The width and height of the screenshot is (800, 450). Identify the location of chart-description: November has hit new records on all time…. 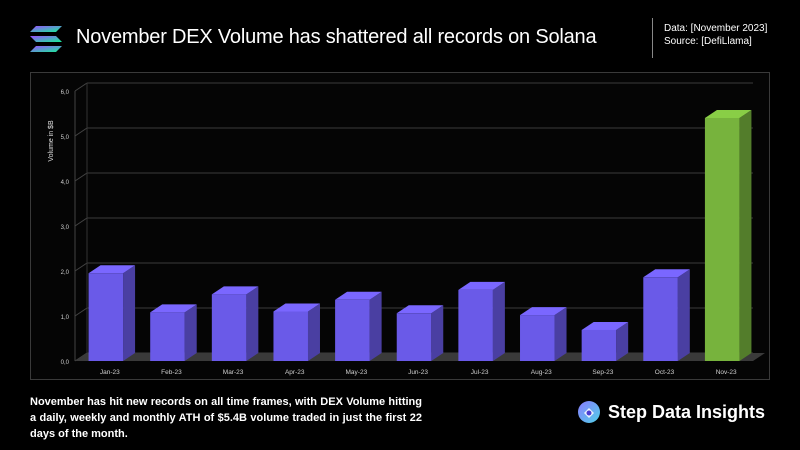
(226, 418).